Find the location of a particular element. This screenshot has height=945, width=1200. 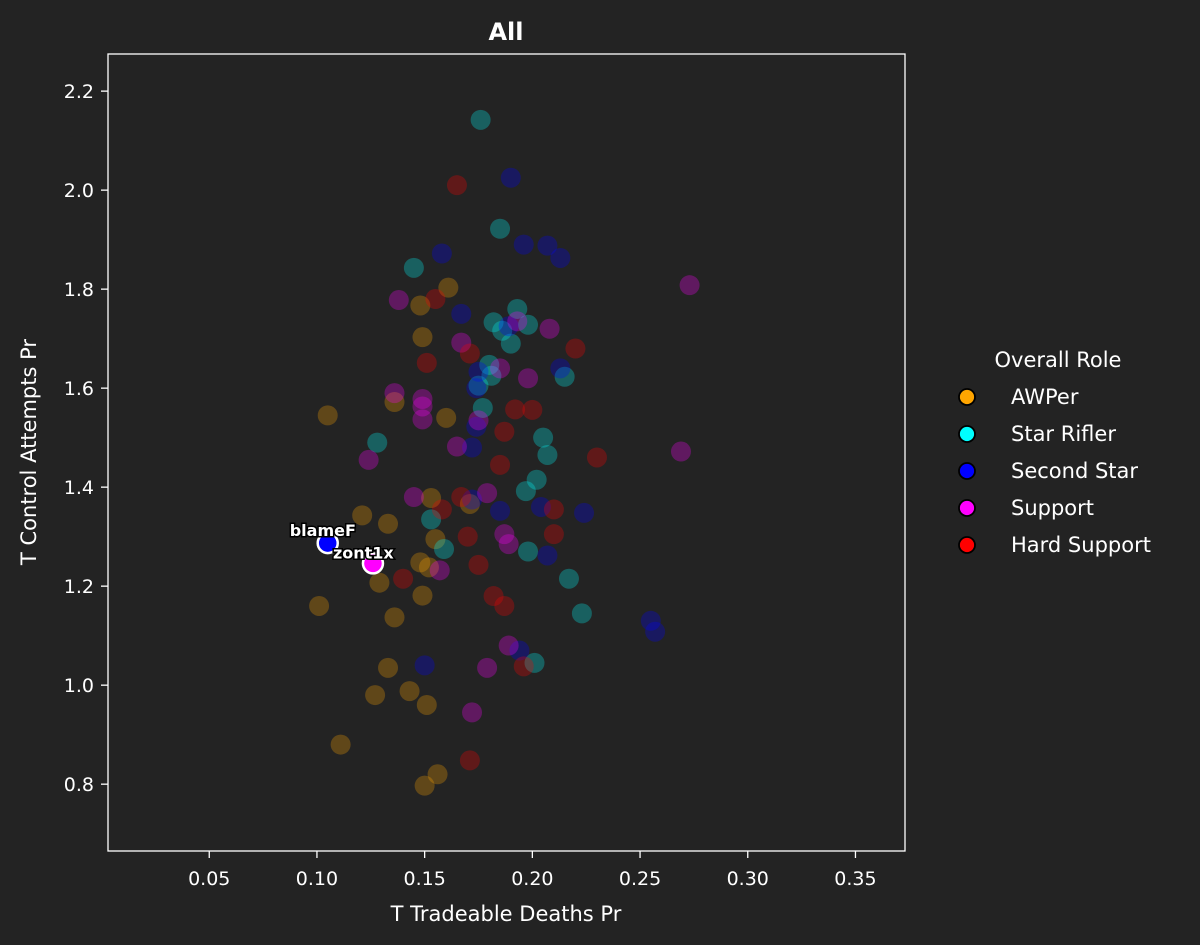

y-tick-label: 1.2 is located at coordinates (79, 587).